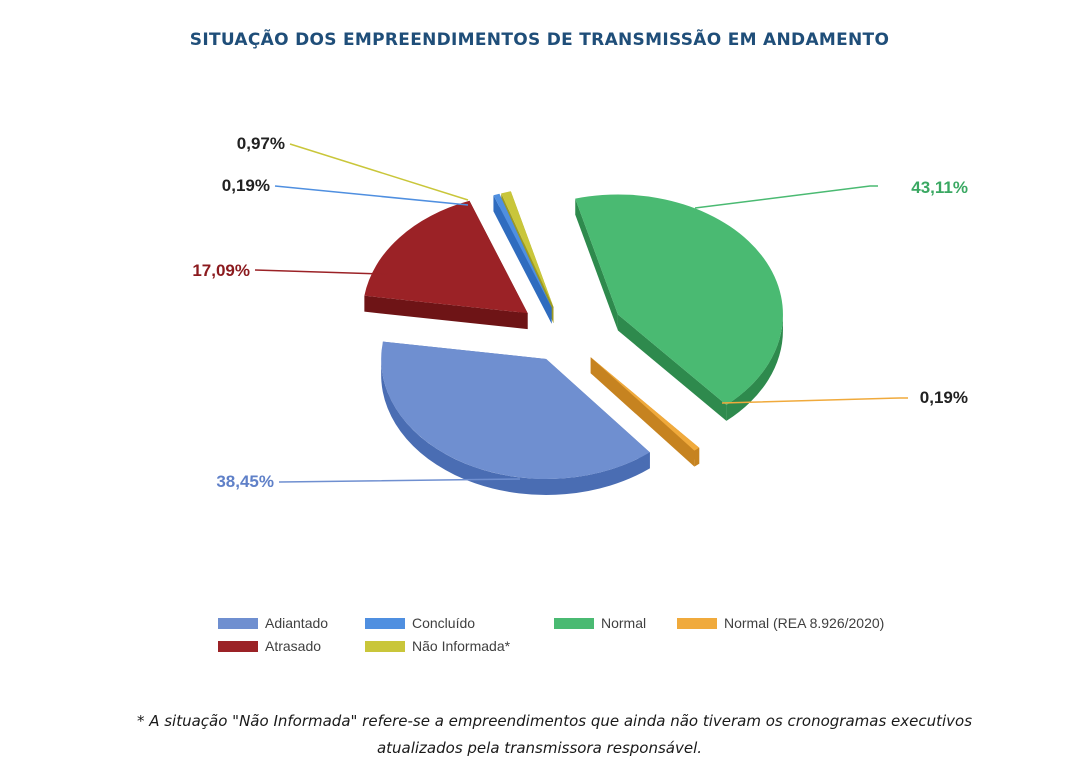 This screenshot has width=1079, height=778. What do you see at coordinates (246, 185) in the screenshot?
I see `data-label-4: 0,19%` at bounding box center [246, 185].